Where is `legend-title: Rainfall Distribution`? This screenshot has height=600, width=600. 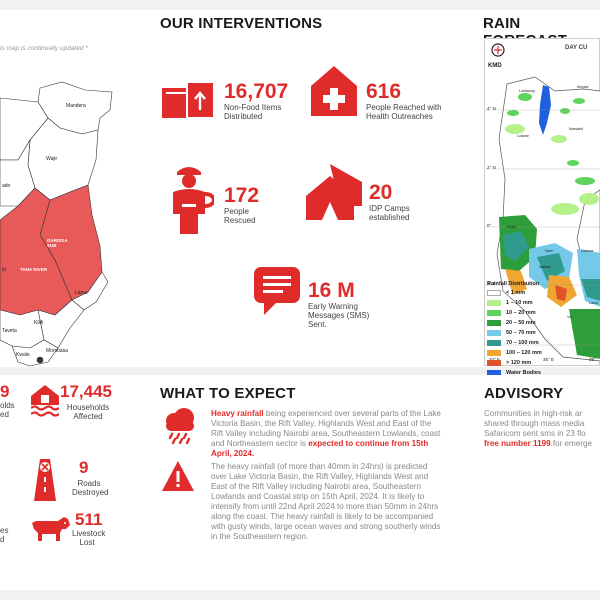
legend-title: Rainfall Distribution is located at coordinates (513, 284).